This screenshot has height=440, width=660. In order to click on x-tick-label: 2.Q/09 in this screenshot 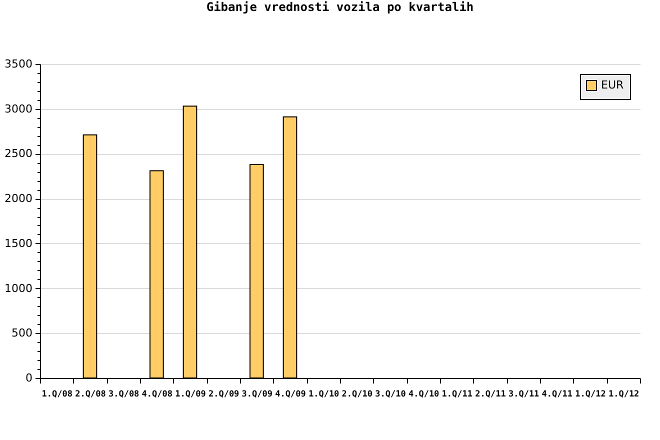, I will do `click(224, 395)`.